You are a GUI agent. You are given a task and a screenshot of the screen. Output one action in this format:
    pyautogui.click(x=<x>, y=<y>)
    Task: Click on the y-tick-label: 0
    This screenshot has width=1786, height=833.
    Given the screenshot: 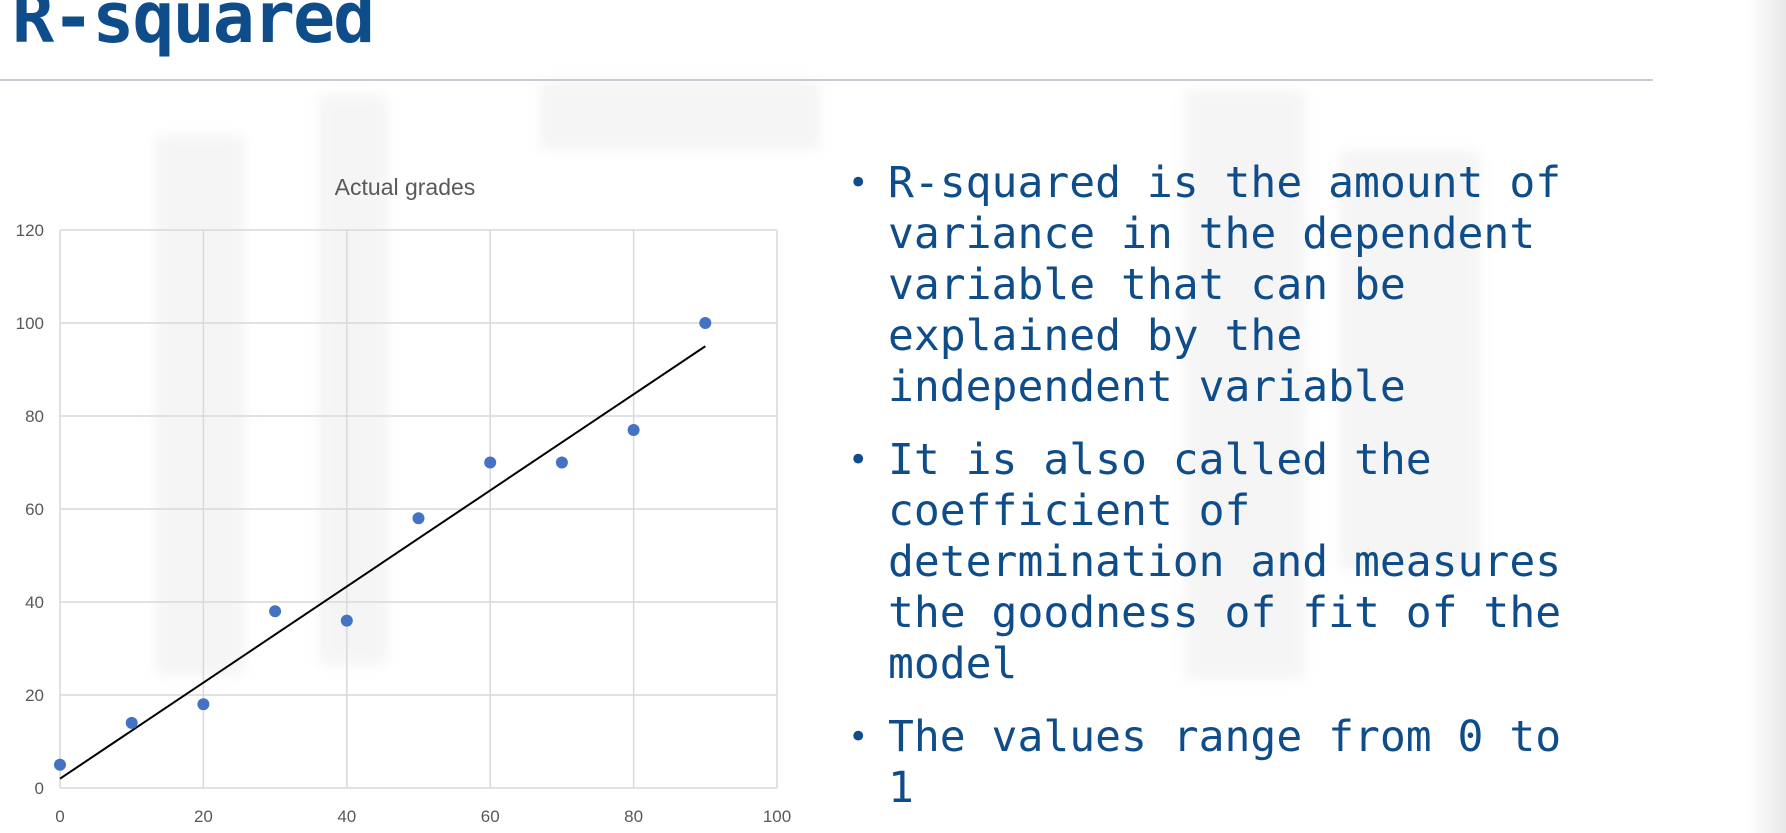 What is the action you would take?
    pyautogui.click(x=39, y=788)
    